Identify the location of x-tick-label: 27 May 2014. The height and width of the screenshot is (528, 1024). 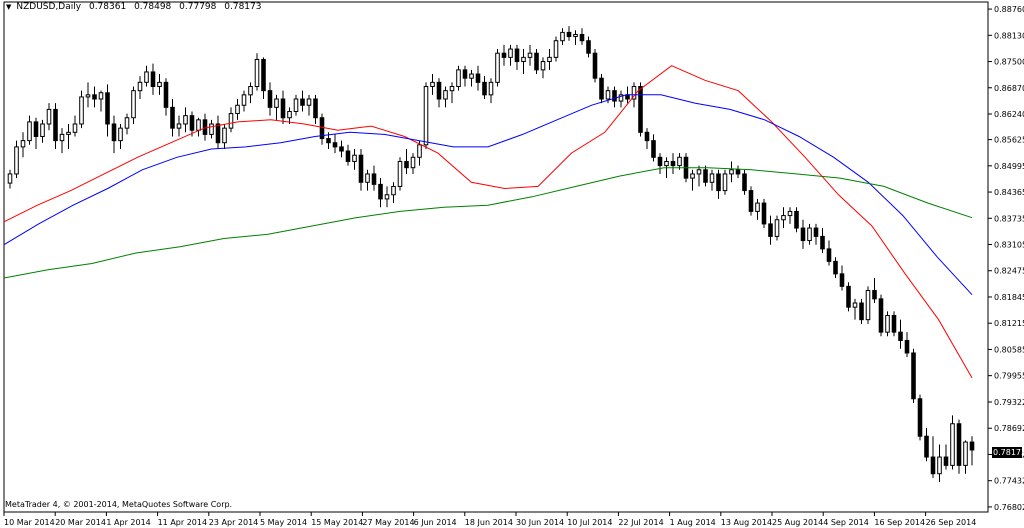
(388, 522).